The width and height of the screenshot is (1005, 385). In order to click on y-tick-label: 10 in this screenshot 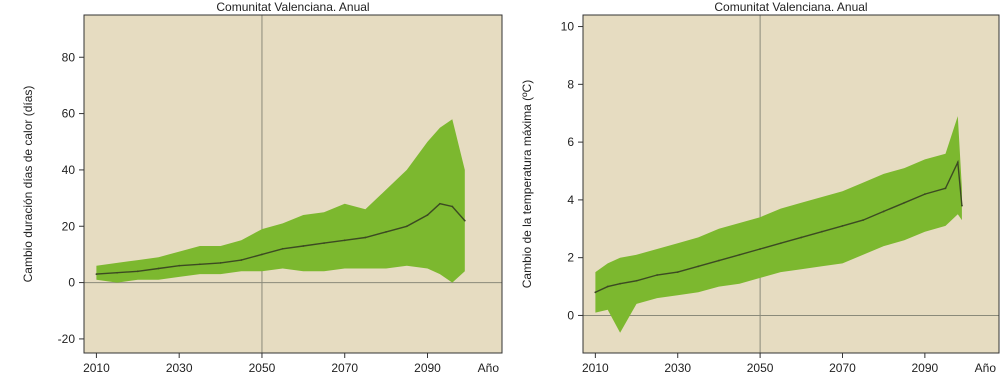, I will do `click(568, 27)`.